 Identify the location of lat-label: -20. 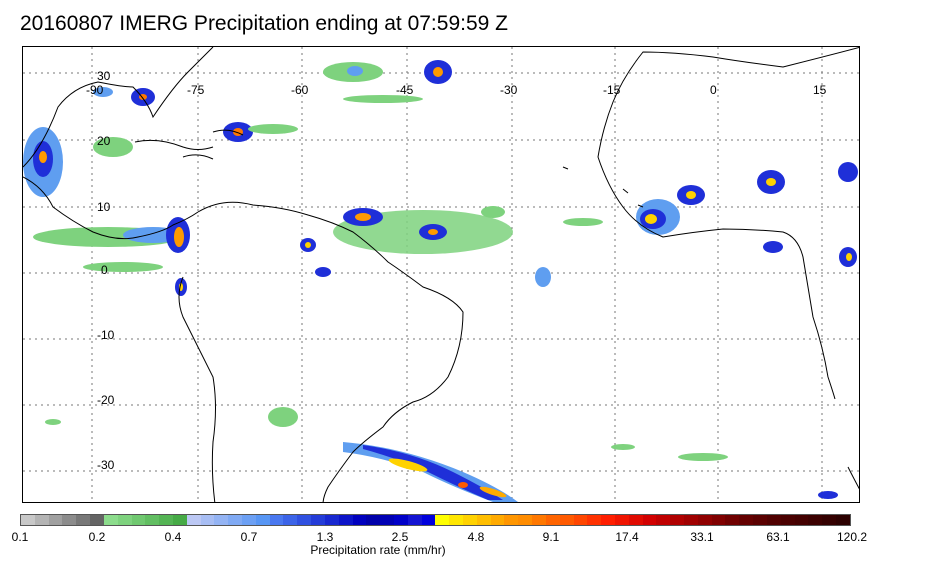
(106, 400).